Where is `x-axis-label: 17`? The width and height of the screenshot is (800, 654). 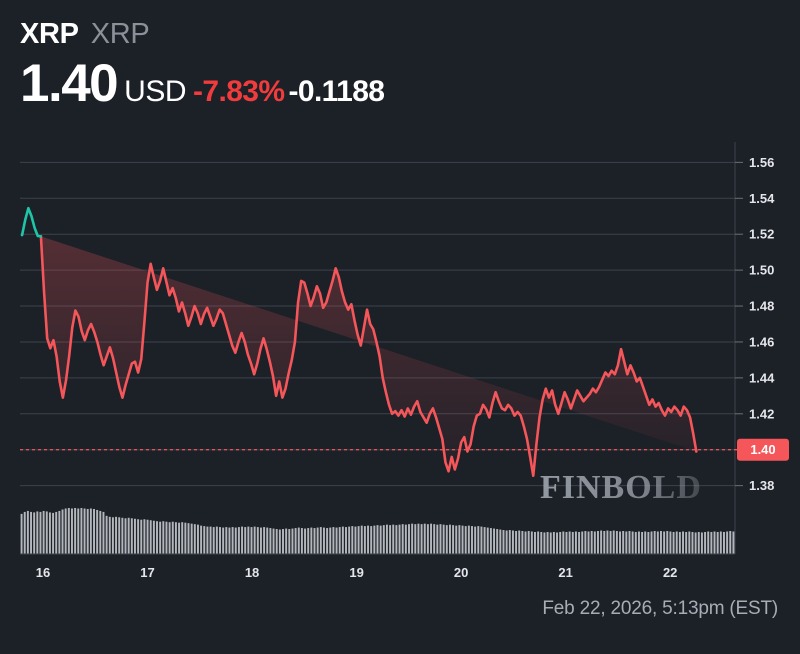
x-axis-label: 17 is located at coordinates (147, 572).